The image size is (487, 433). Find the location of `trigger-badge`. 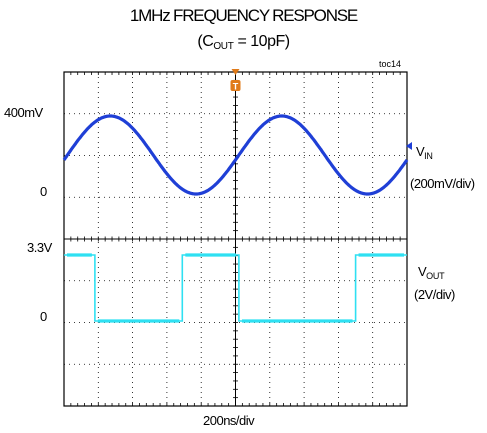

trigger-badge is located at coordinates (235, 85).